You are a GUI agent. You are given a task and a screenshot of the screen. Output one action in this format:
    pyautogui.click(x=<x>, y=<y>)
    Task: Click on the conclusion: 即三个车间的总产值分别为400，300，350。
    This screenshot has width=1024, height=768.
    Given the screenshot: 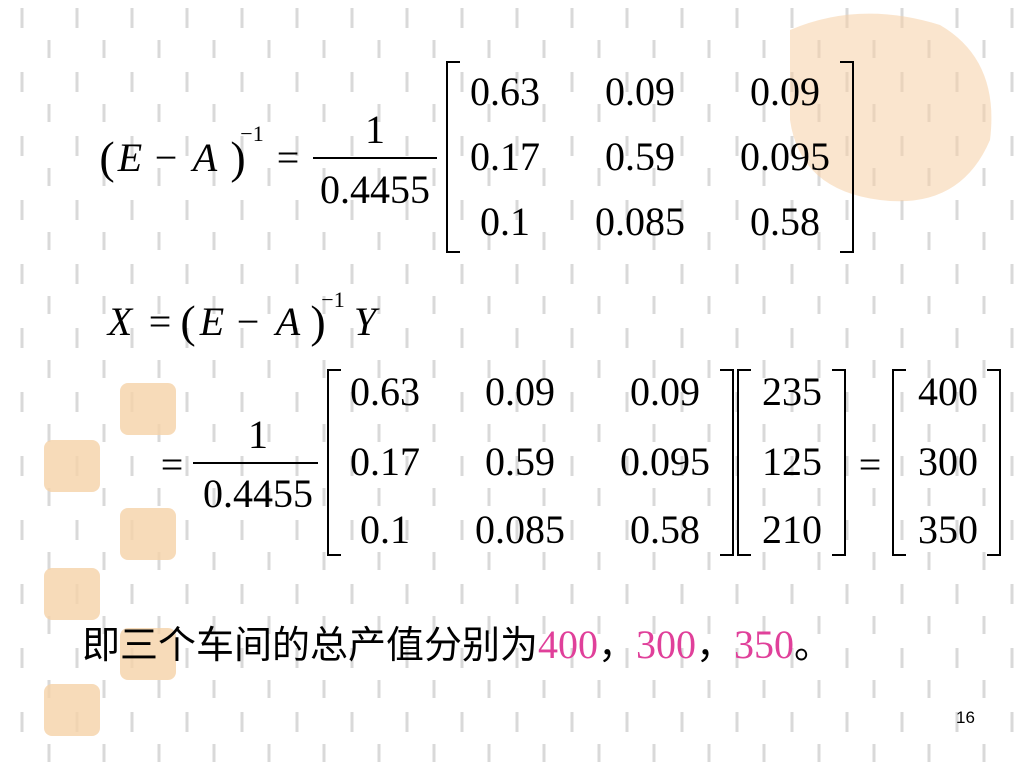 What is the action you would take?
    pyautogui.click(x=457, y=641)
    